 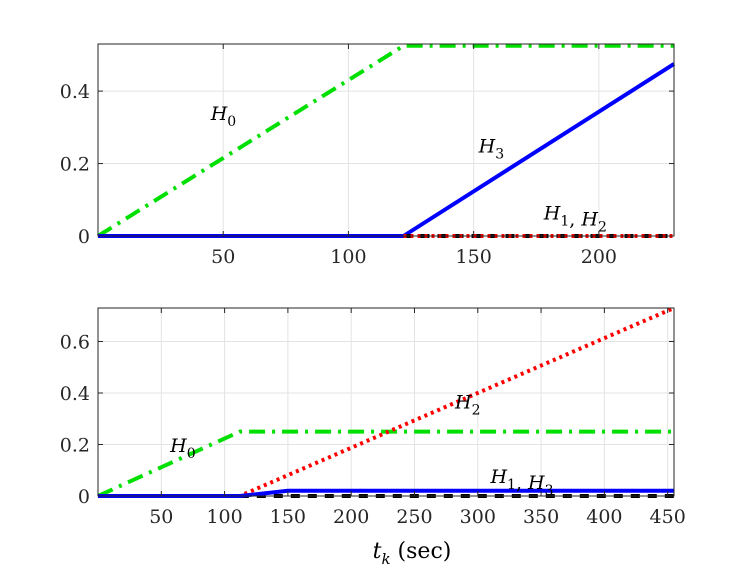 What do you see at coordinates (491, 149) in the screenshot?
I see `series-annotation: H3` at bounding box center [491, 149].